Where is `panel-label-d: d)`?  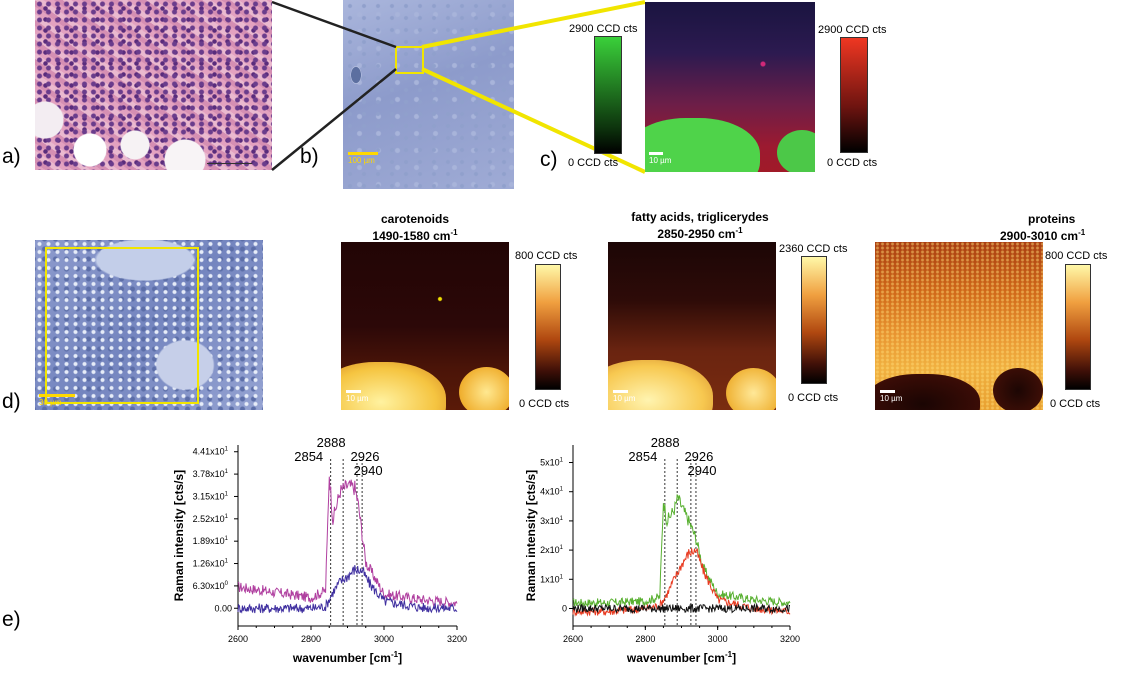
panel-label-d: d) is located at coordinates (11, 401).